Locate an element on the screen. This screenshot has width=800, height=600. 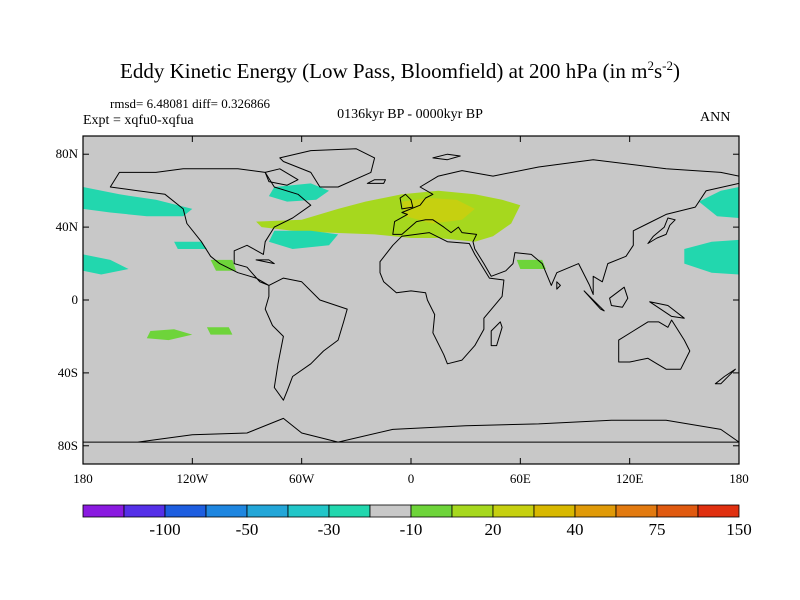
colorbar-label: 75 is located at coordinates (657, 529).